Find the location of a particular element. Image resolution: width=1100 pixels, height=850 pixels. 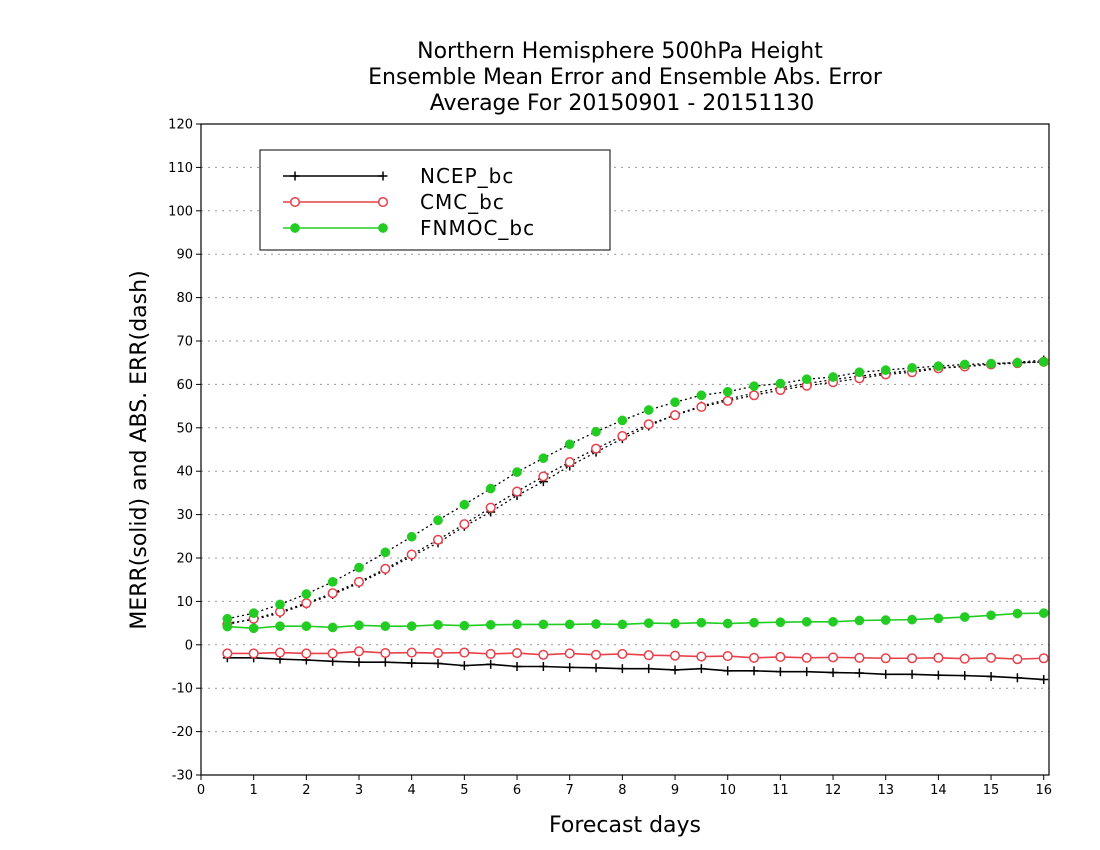

y-tick-label: 30 is located at coordinates (184, 515).